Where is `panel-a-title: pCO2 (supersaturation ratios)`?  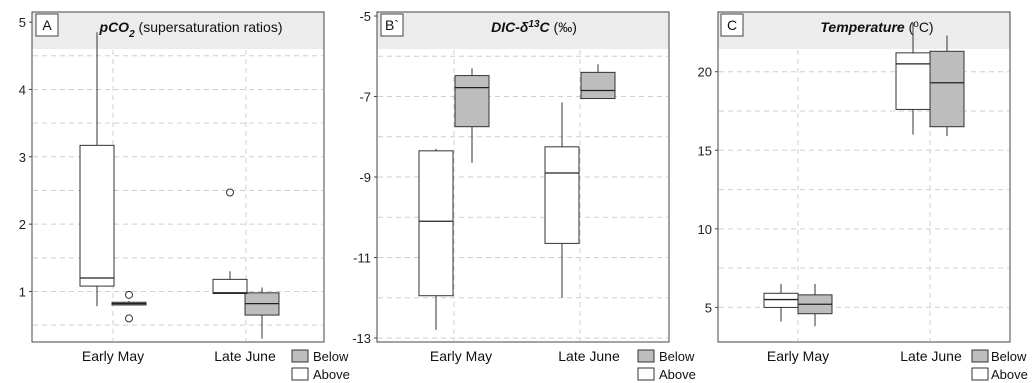 panel-a-title: pCO2 (supersaturation ratios) is located at coordinates (191, 29).